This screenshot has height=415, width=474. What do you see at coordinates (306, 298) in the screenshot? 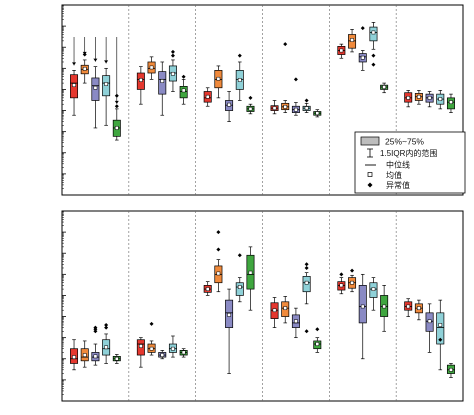
I see `box-au-py3b` at bounding box center [306, 298].